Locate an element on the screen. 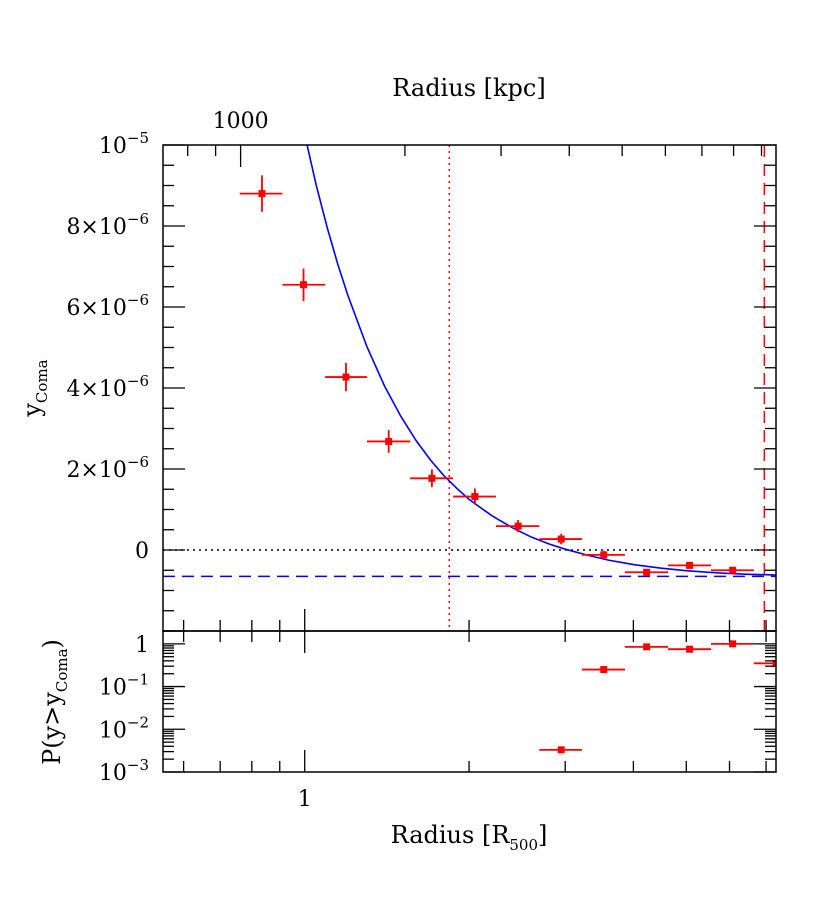  by-tick-label: 10⁻¹ is located at coordinates (124, 686).